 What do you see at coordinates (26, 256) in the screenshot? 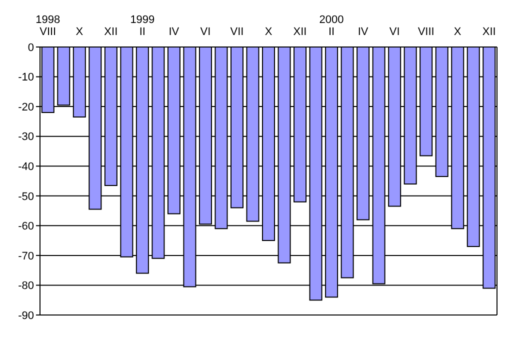
I see `y-tick-label: -70` at bounding box center [26, 256].